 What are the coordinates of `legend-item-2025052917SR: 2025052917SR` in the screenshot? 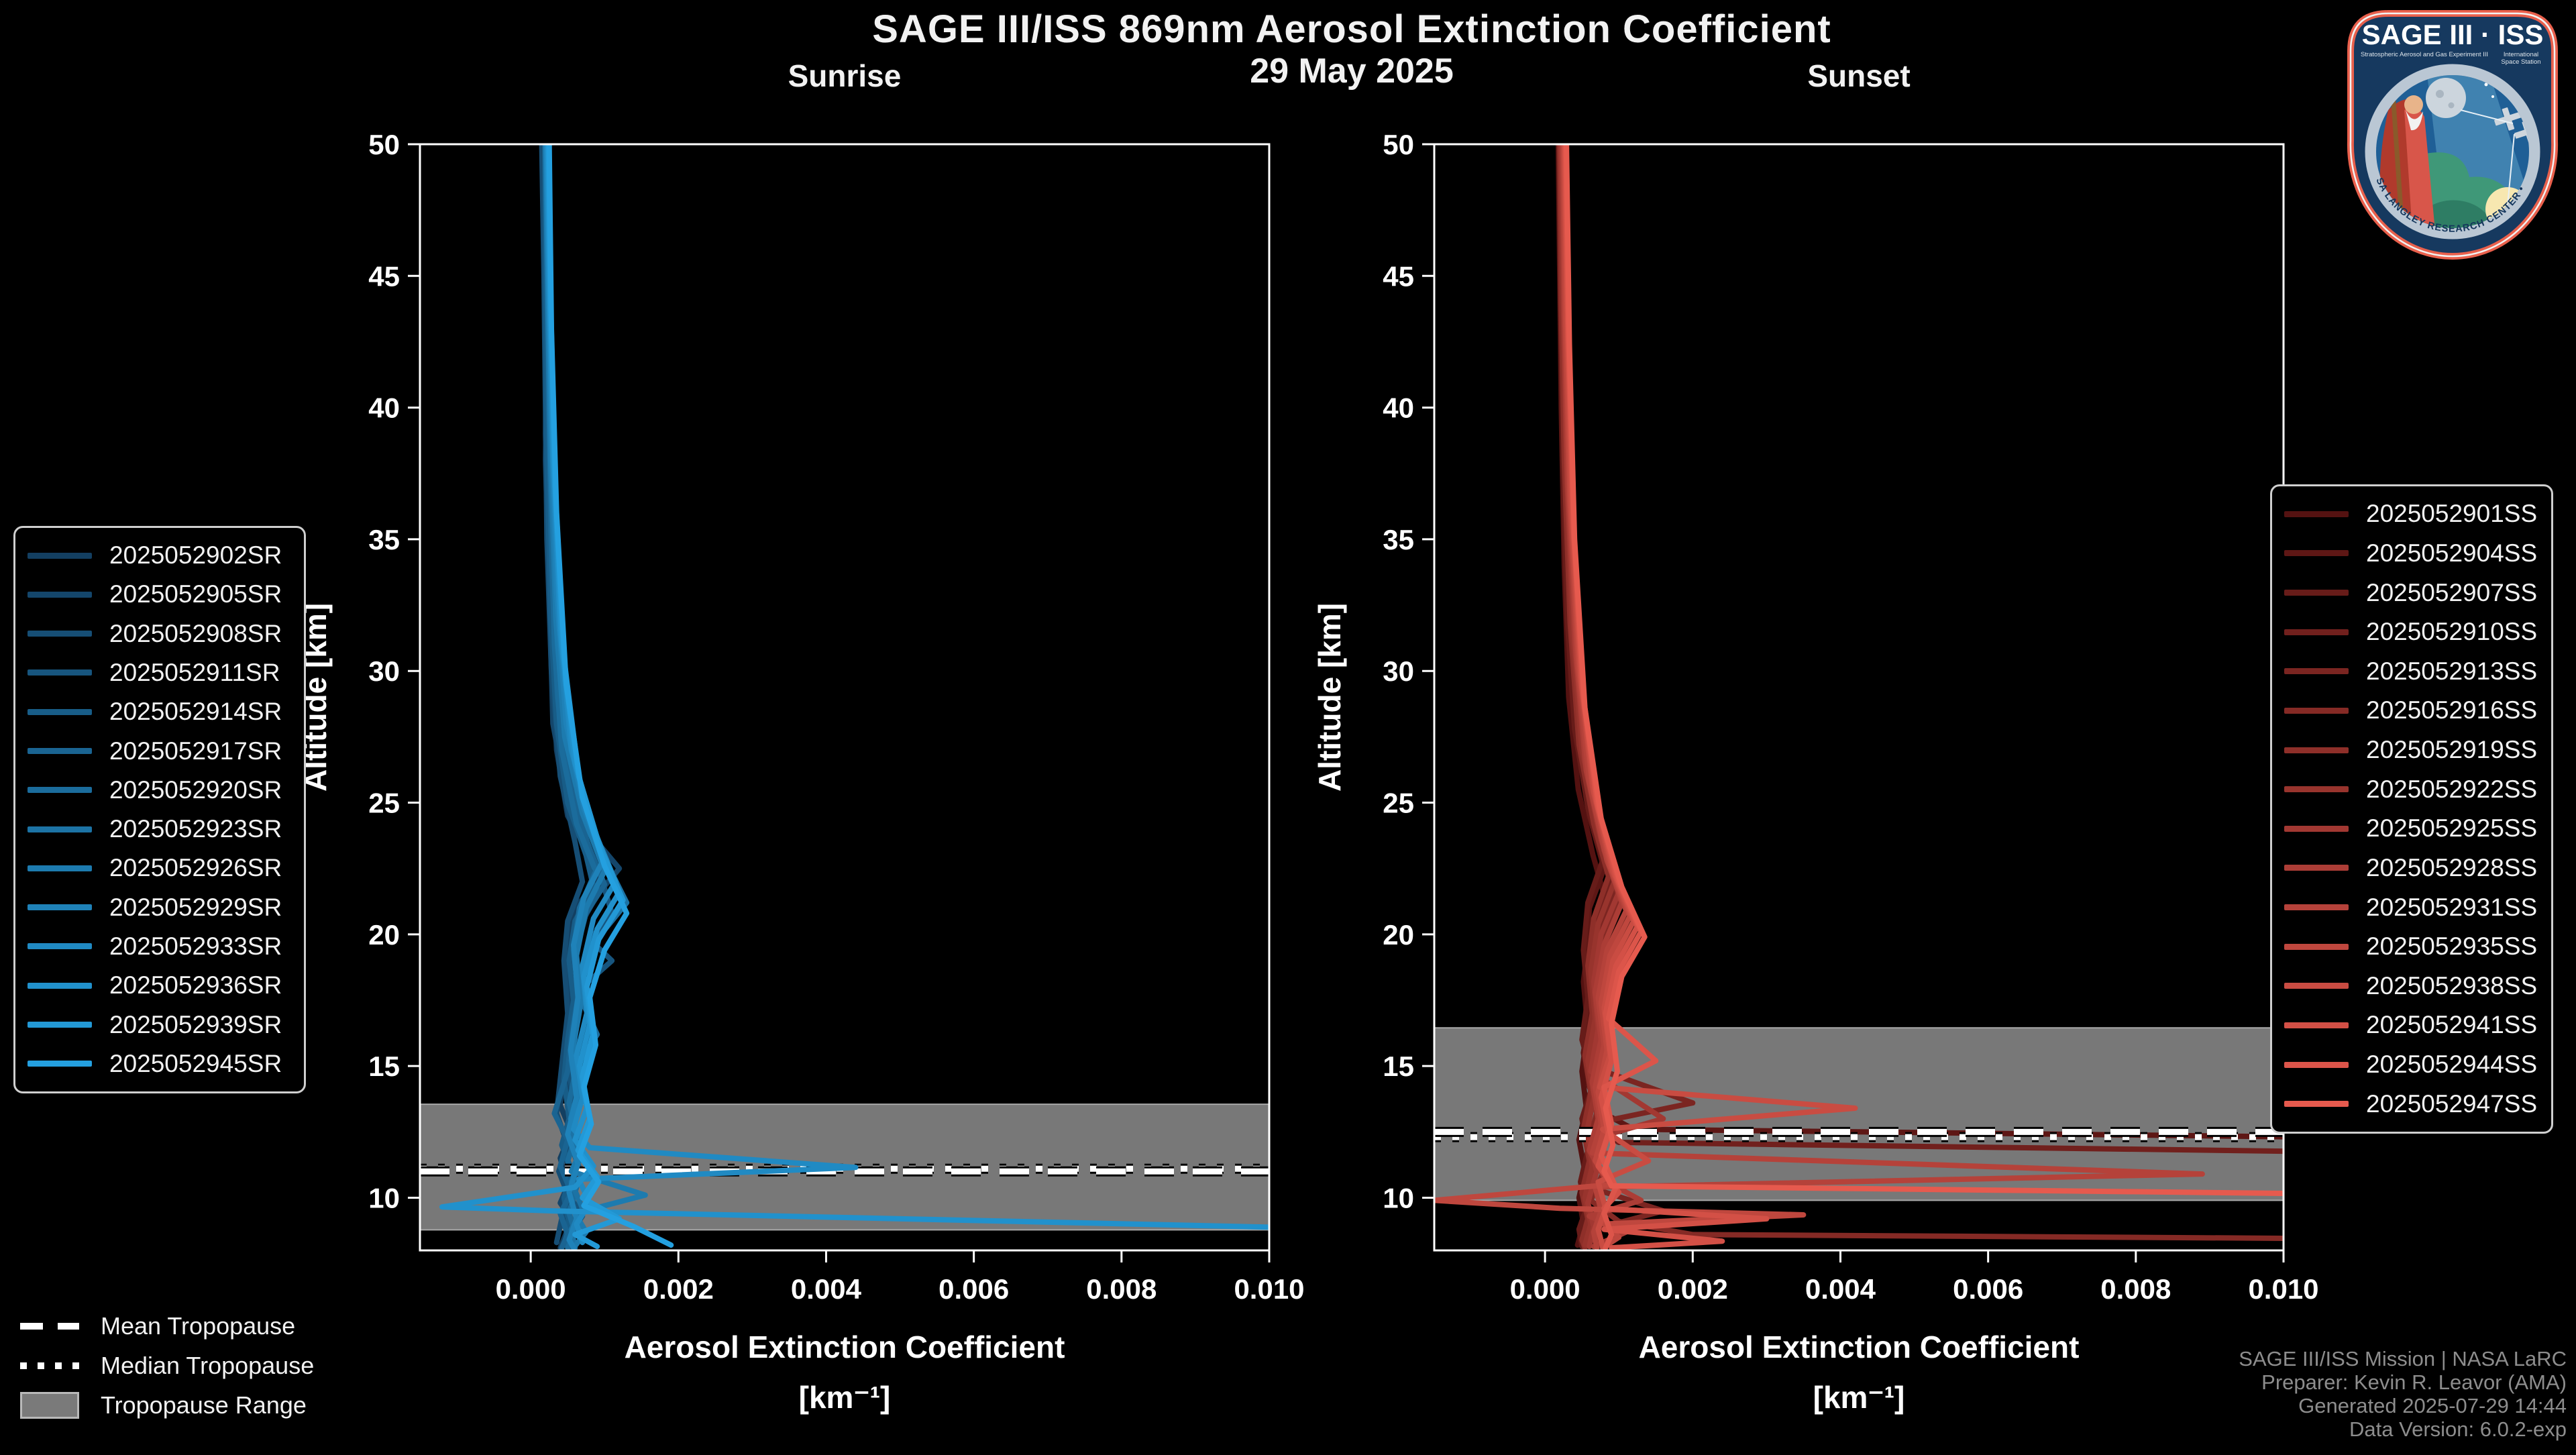 It's located at (160, 751).